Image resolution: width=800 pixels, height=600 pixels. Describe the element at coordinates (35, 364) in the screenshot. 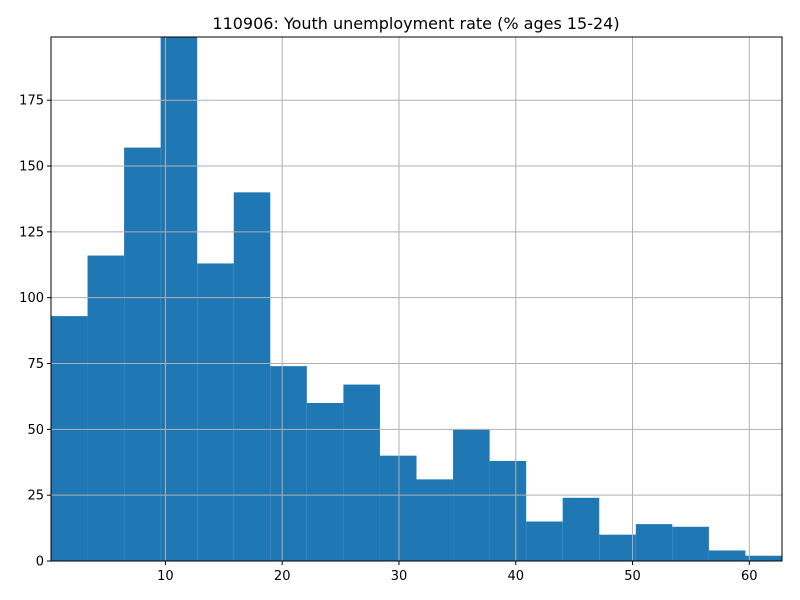

I see `y-tick-label: 75` at that location.